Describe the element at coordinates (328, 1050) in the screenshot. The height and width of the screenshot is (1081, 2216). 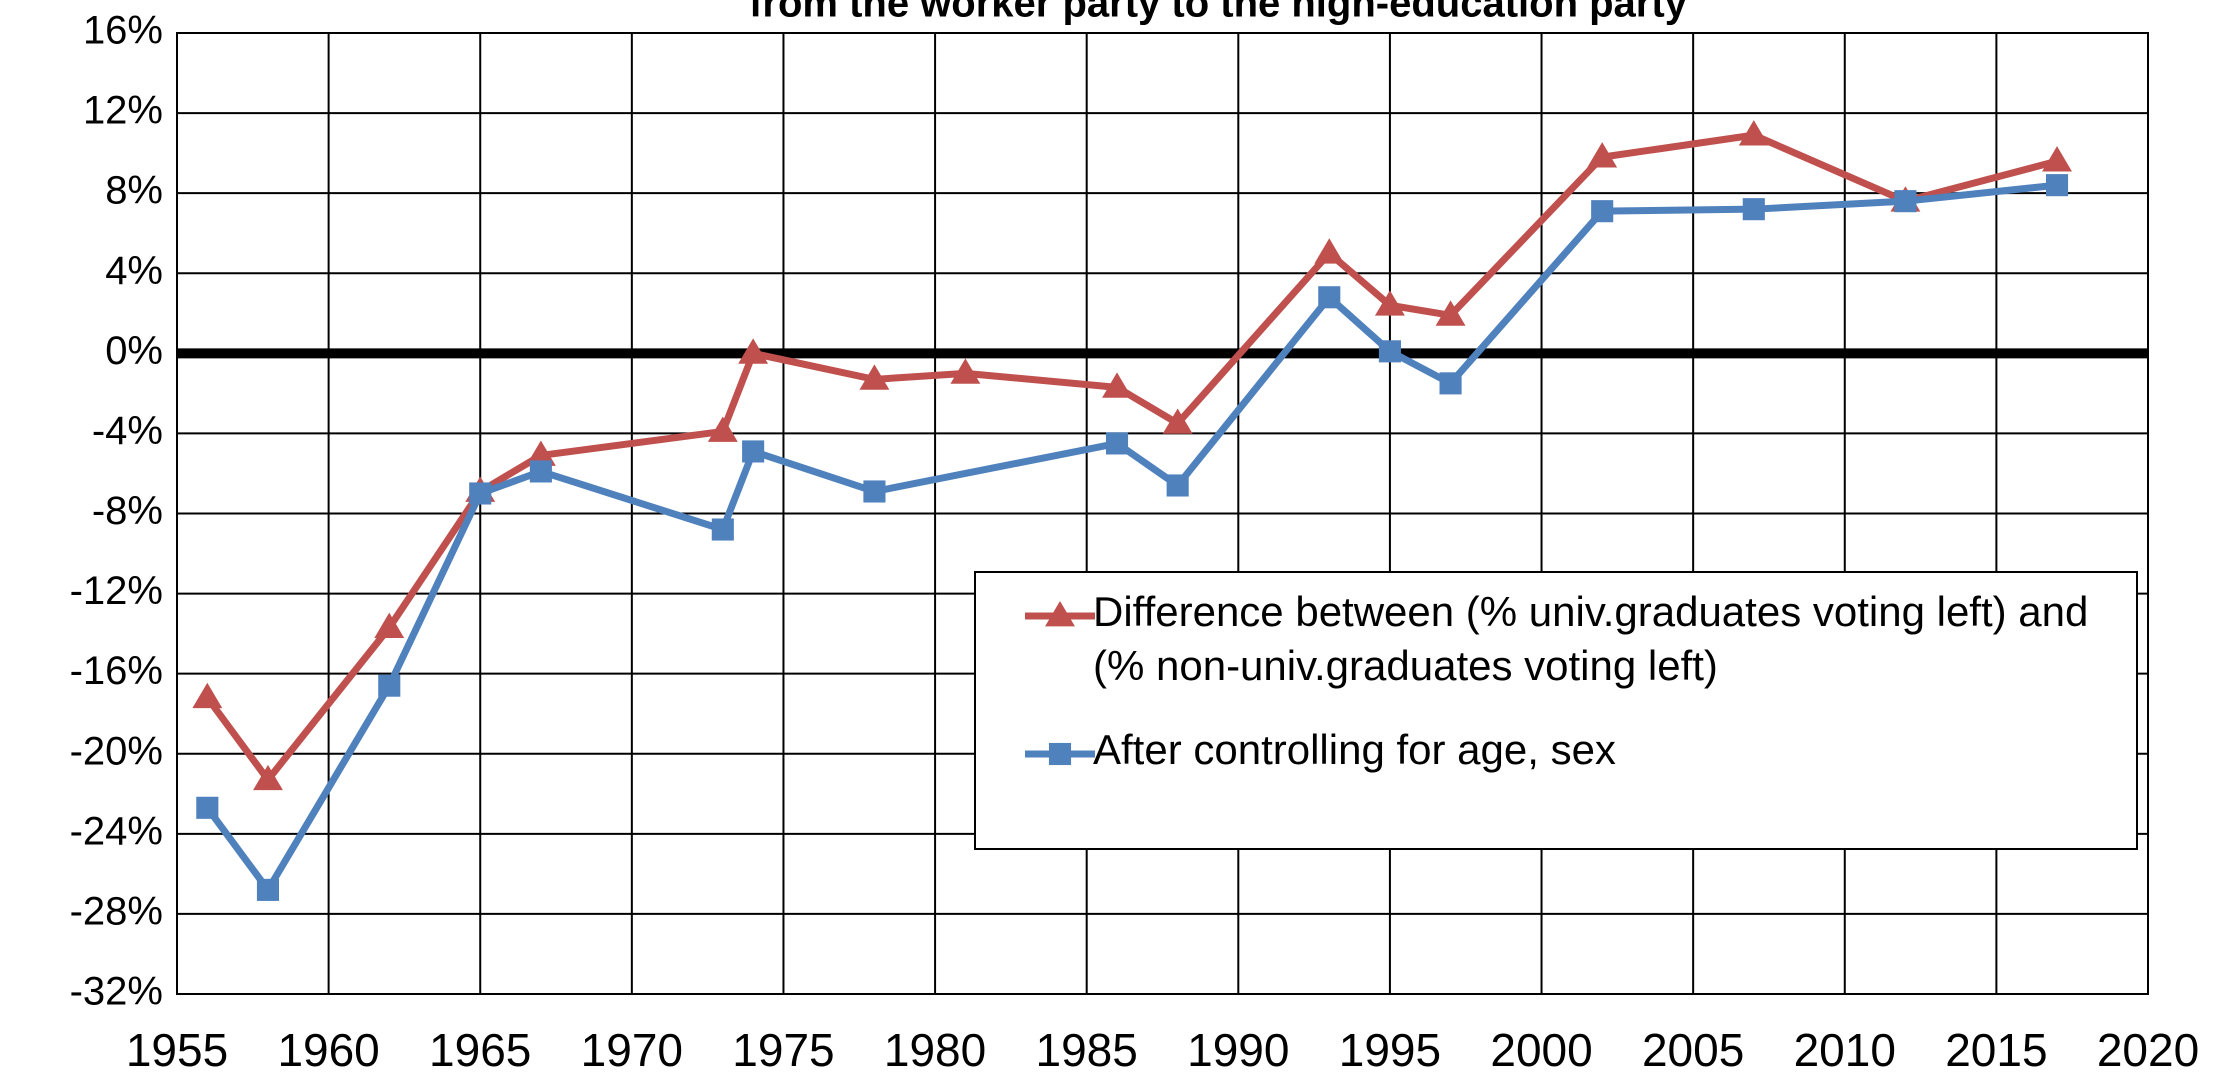
I see `x-tick-label: 1960` at that location.